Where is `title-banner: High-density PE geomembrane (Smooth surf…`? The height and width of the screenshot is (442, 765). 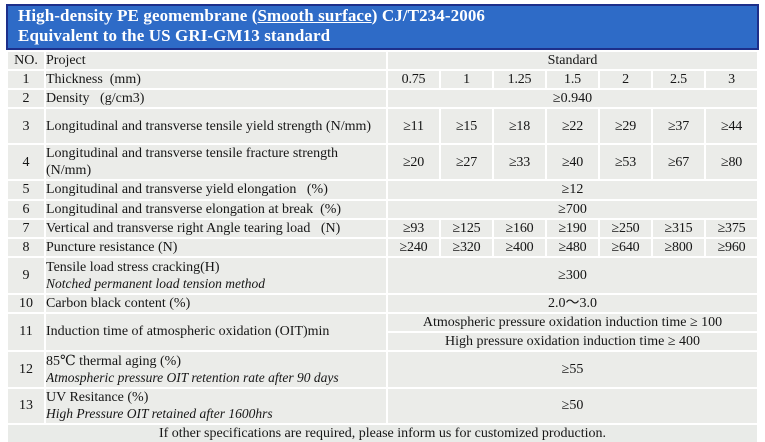
title-banner: High-density PE geomembrane (Smooth surf… is located at coordinates (382, 27).